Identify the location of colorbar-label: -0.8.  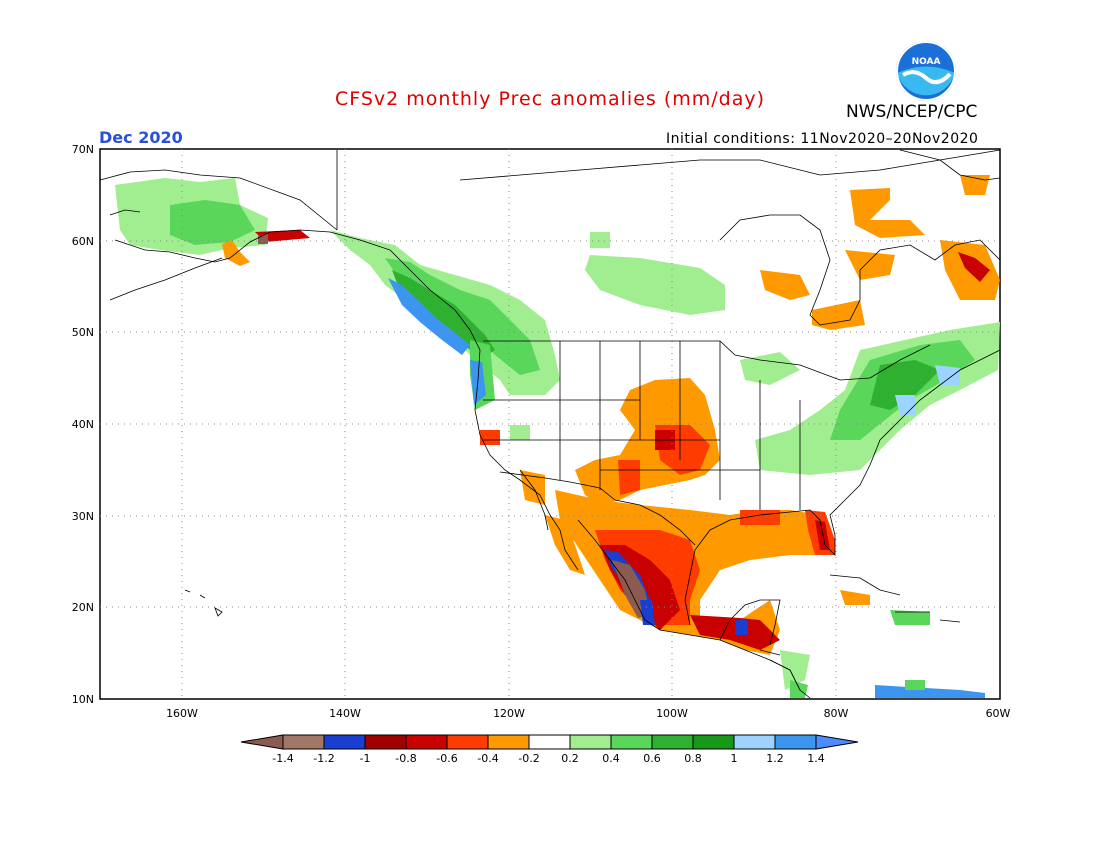
(405, 758).